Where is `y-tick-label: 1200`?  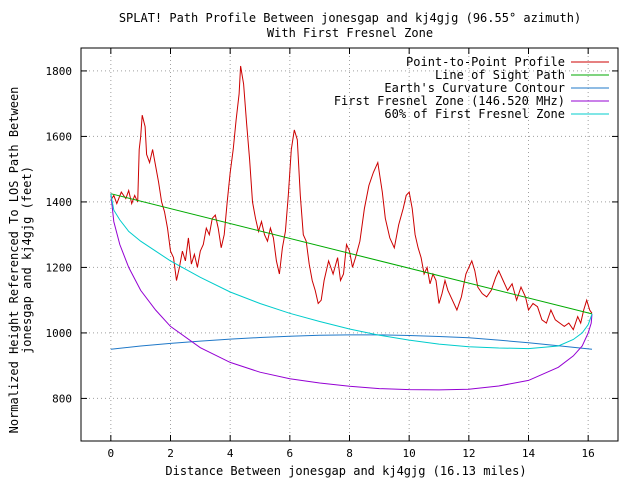 y-tick-label: 1200 is located at coordinates (59, 267).